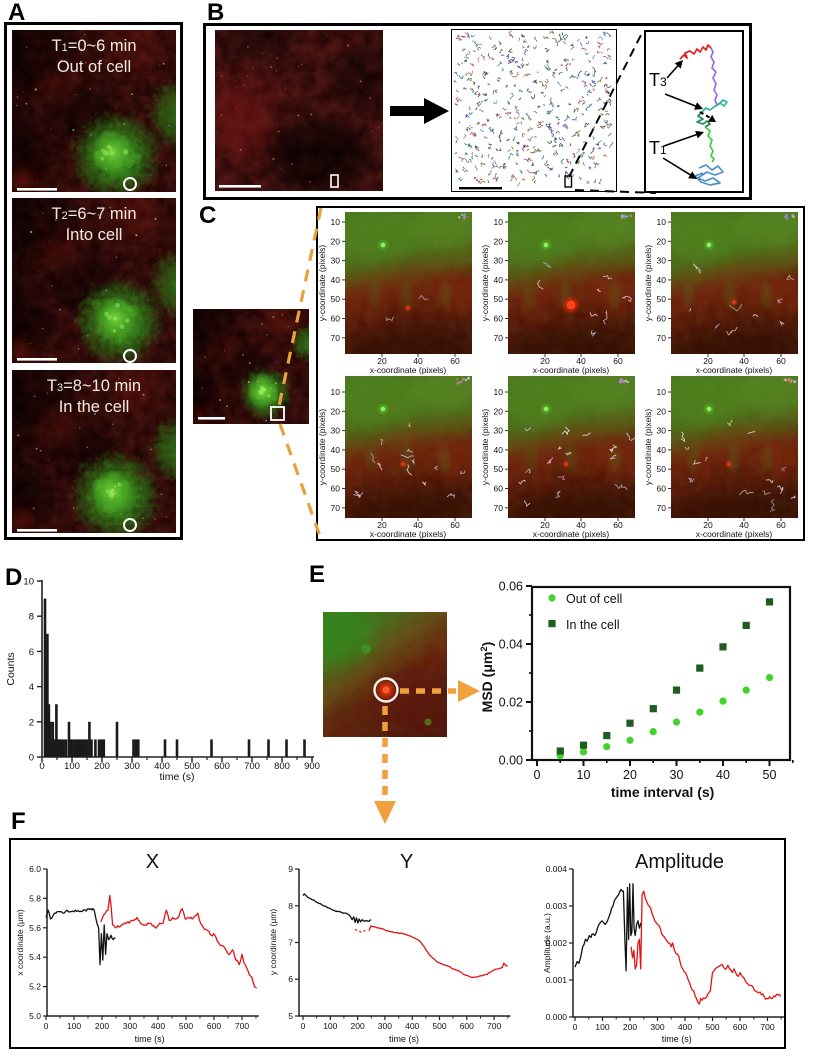 This screenshot has width=814, height=1061. I want to click on svg-text: Amplitude, so click(679, 862).